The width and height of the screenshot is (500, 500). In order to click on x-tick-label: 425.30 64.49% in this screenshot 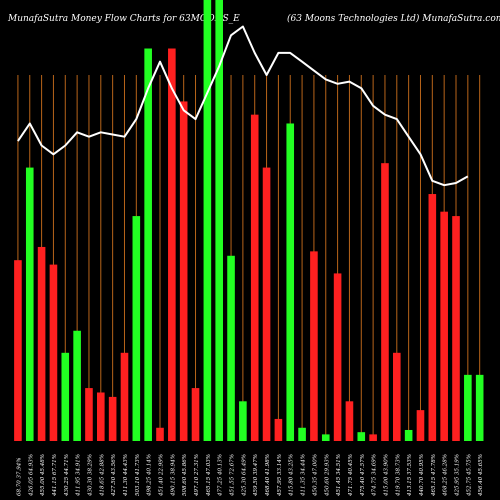, I will do `click(244, 475)`.